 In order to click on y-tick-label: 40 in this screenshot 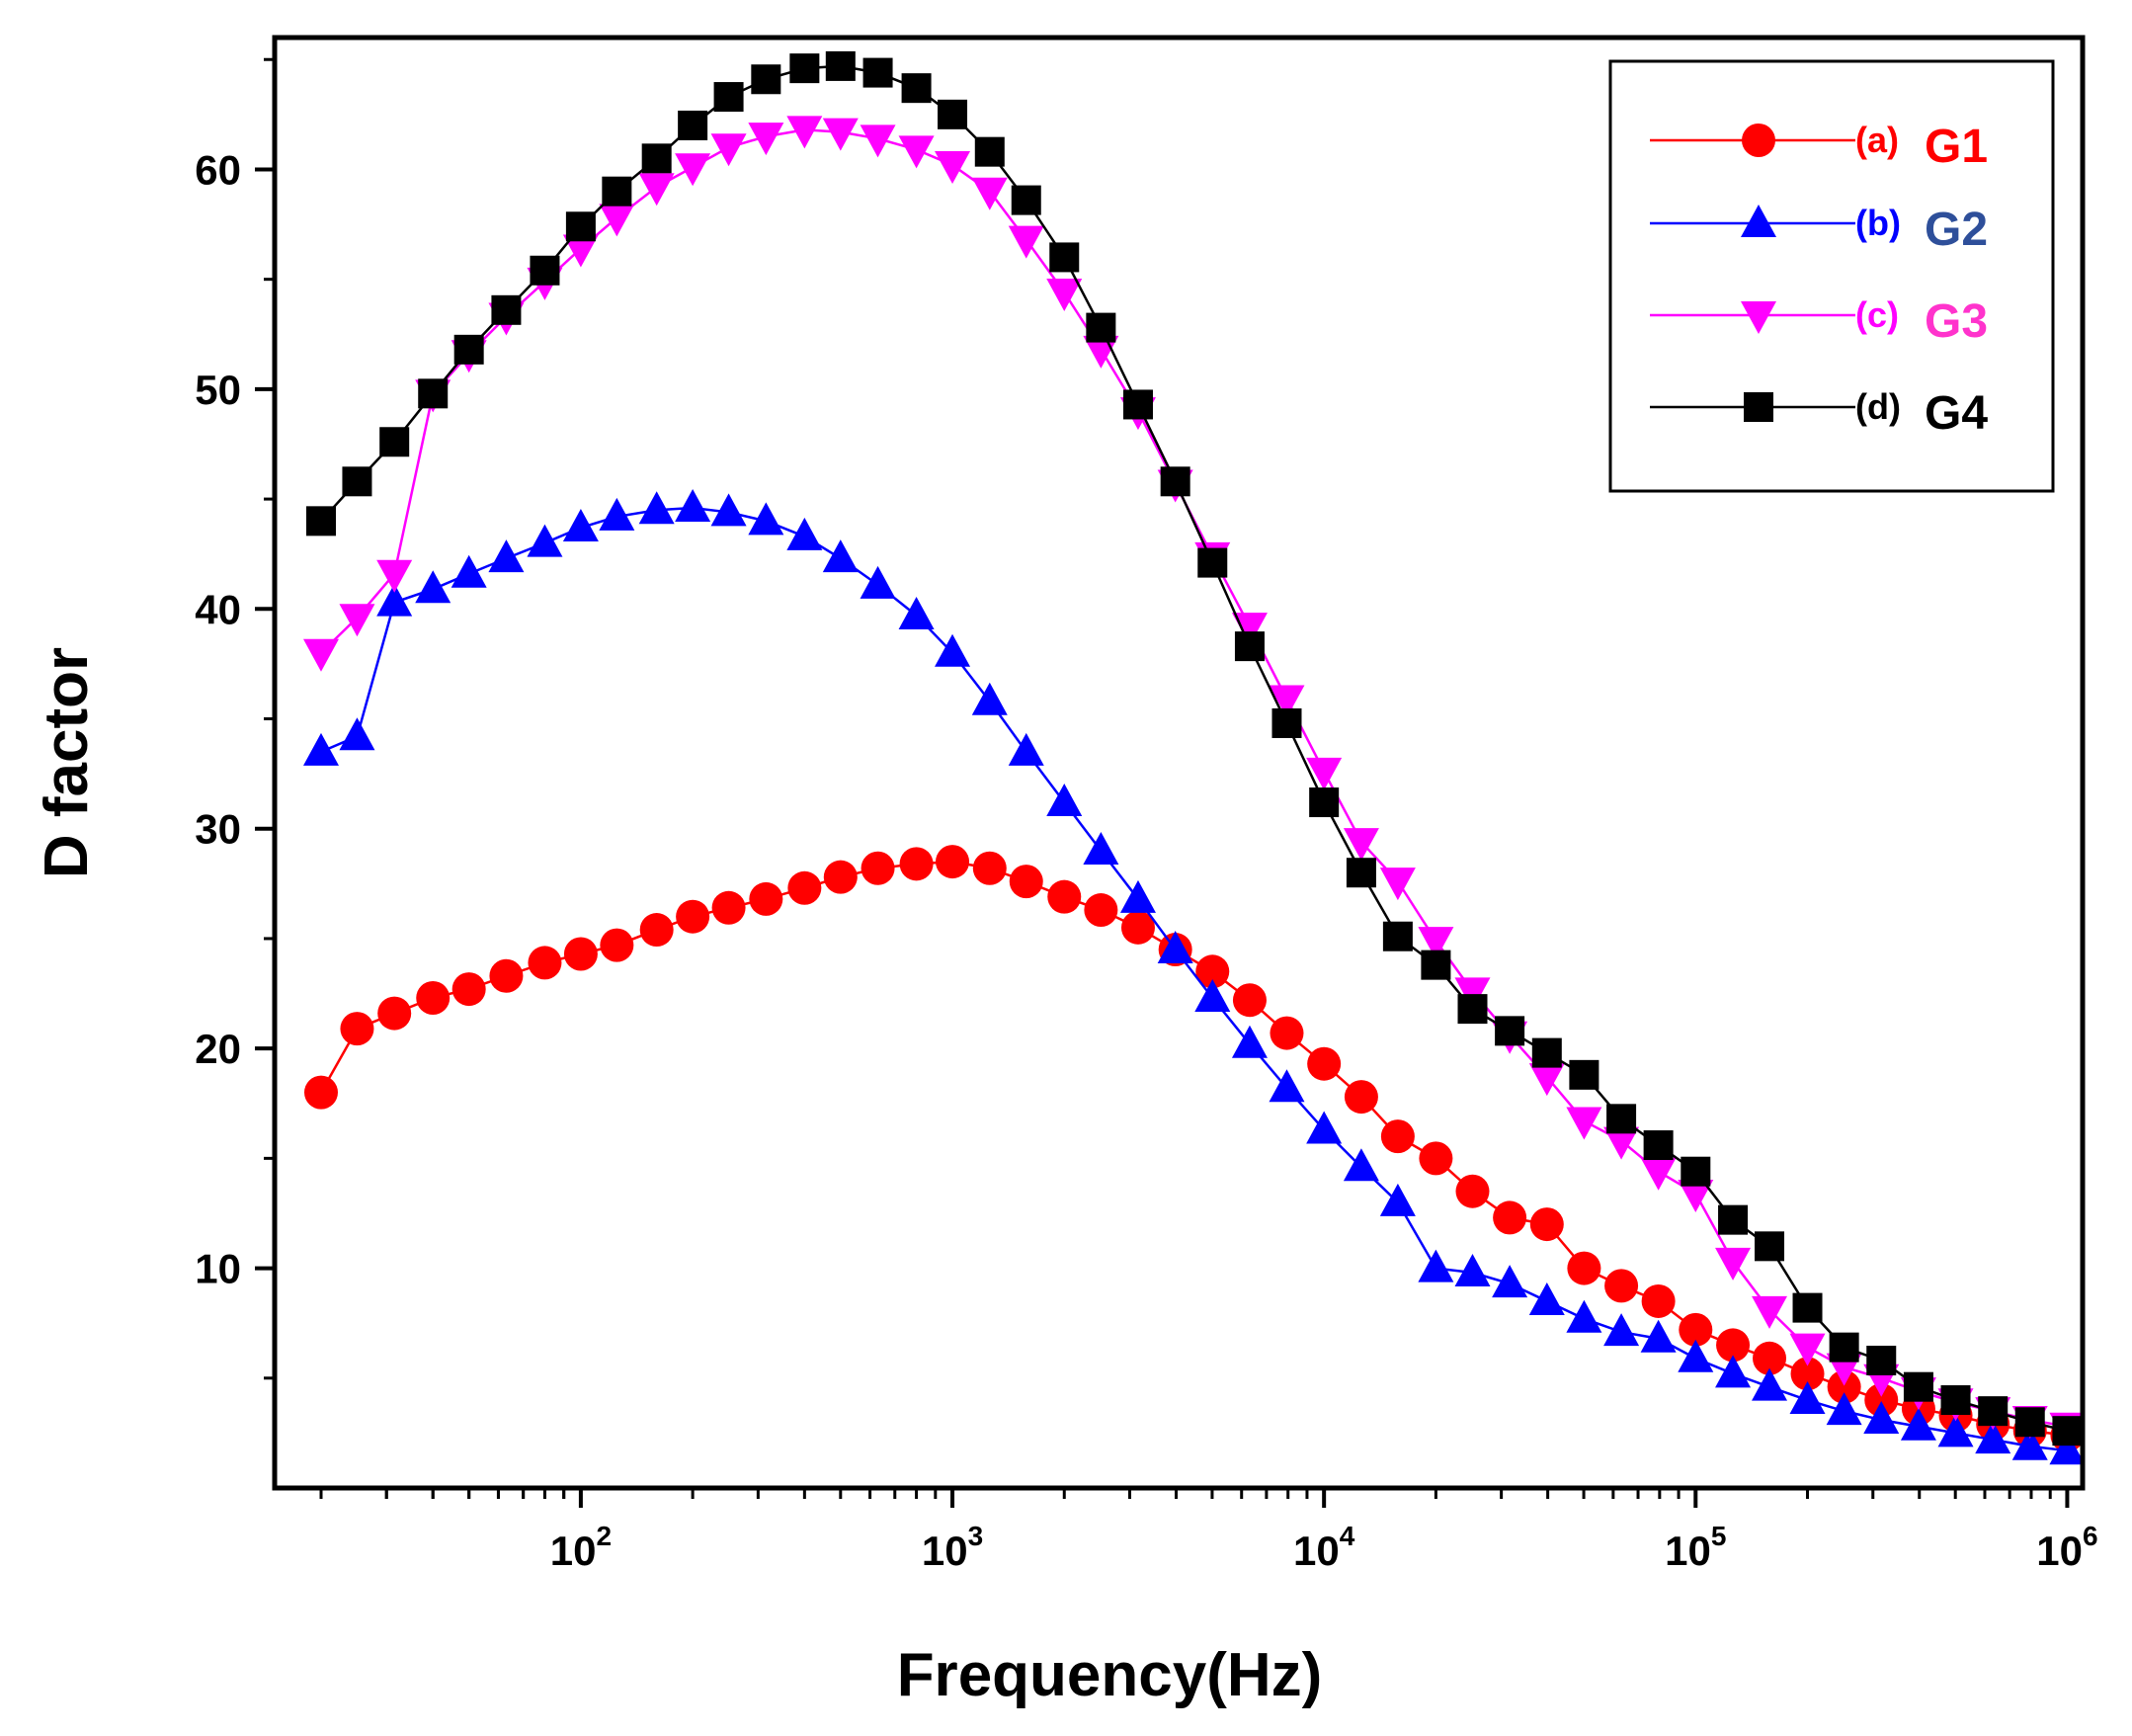, I will do `click(218, 609)`.